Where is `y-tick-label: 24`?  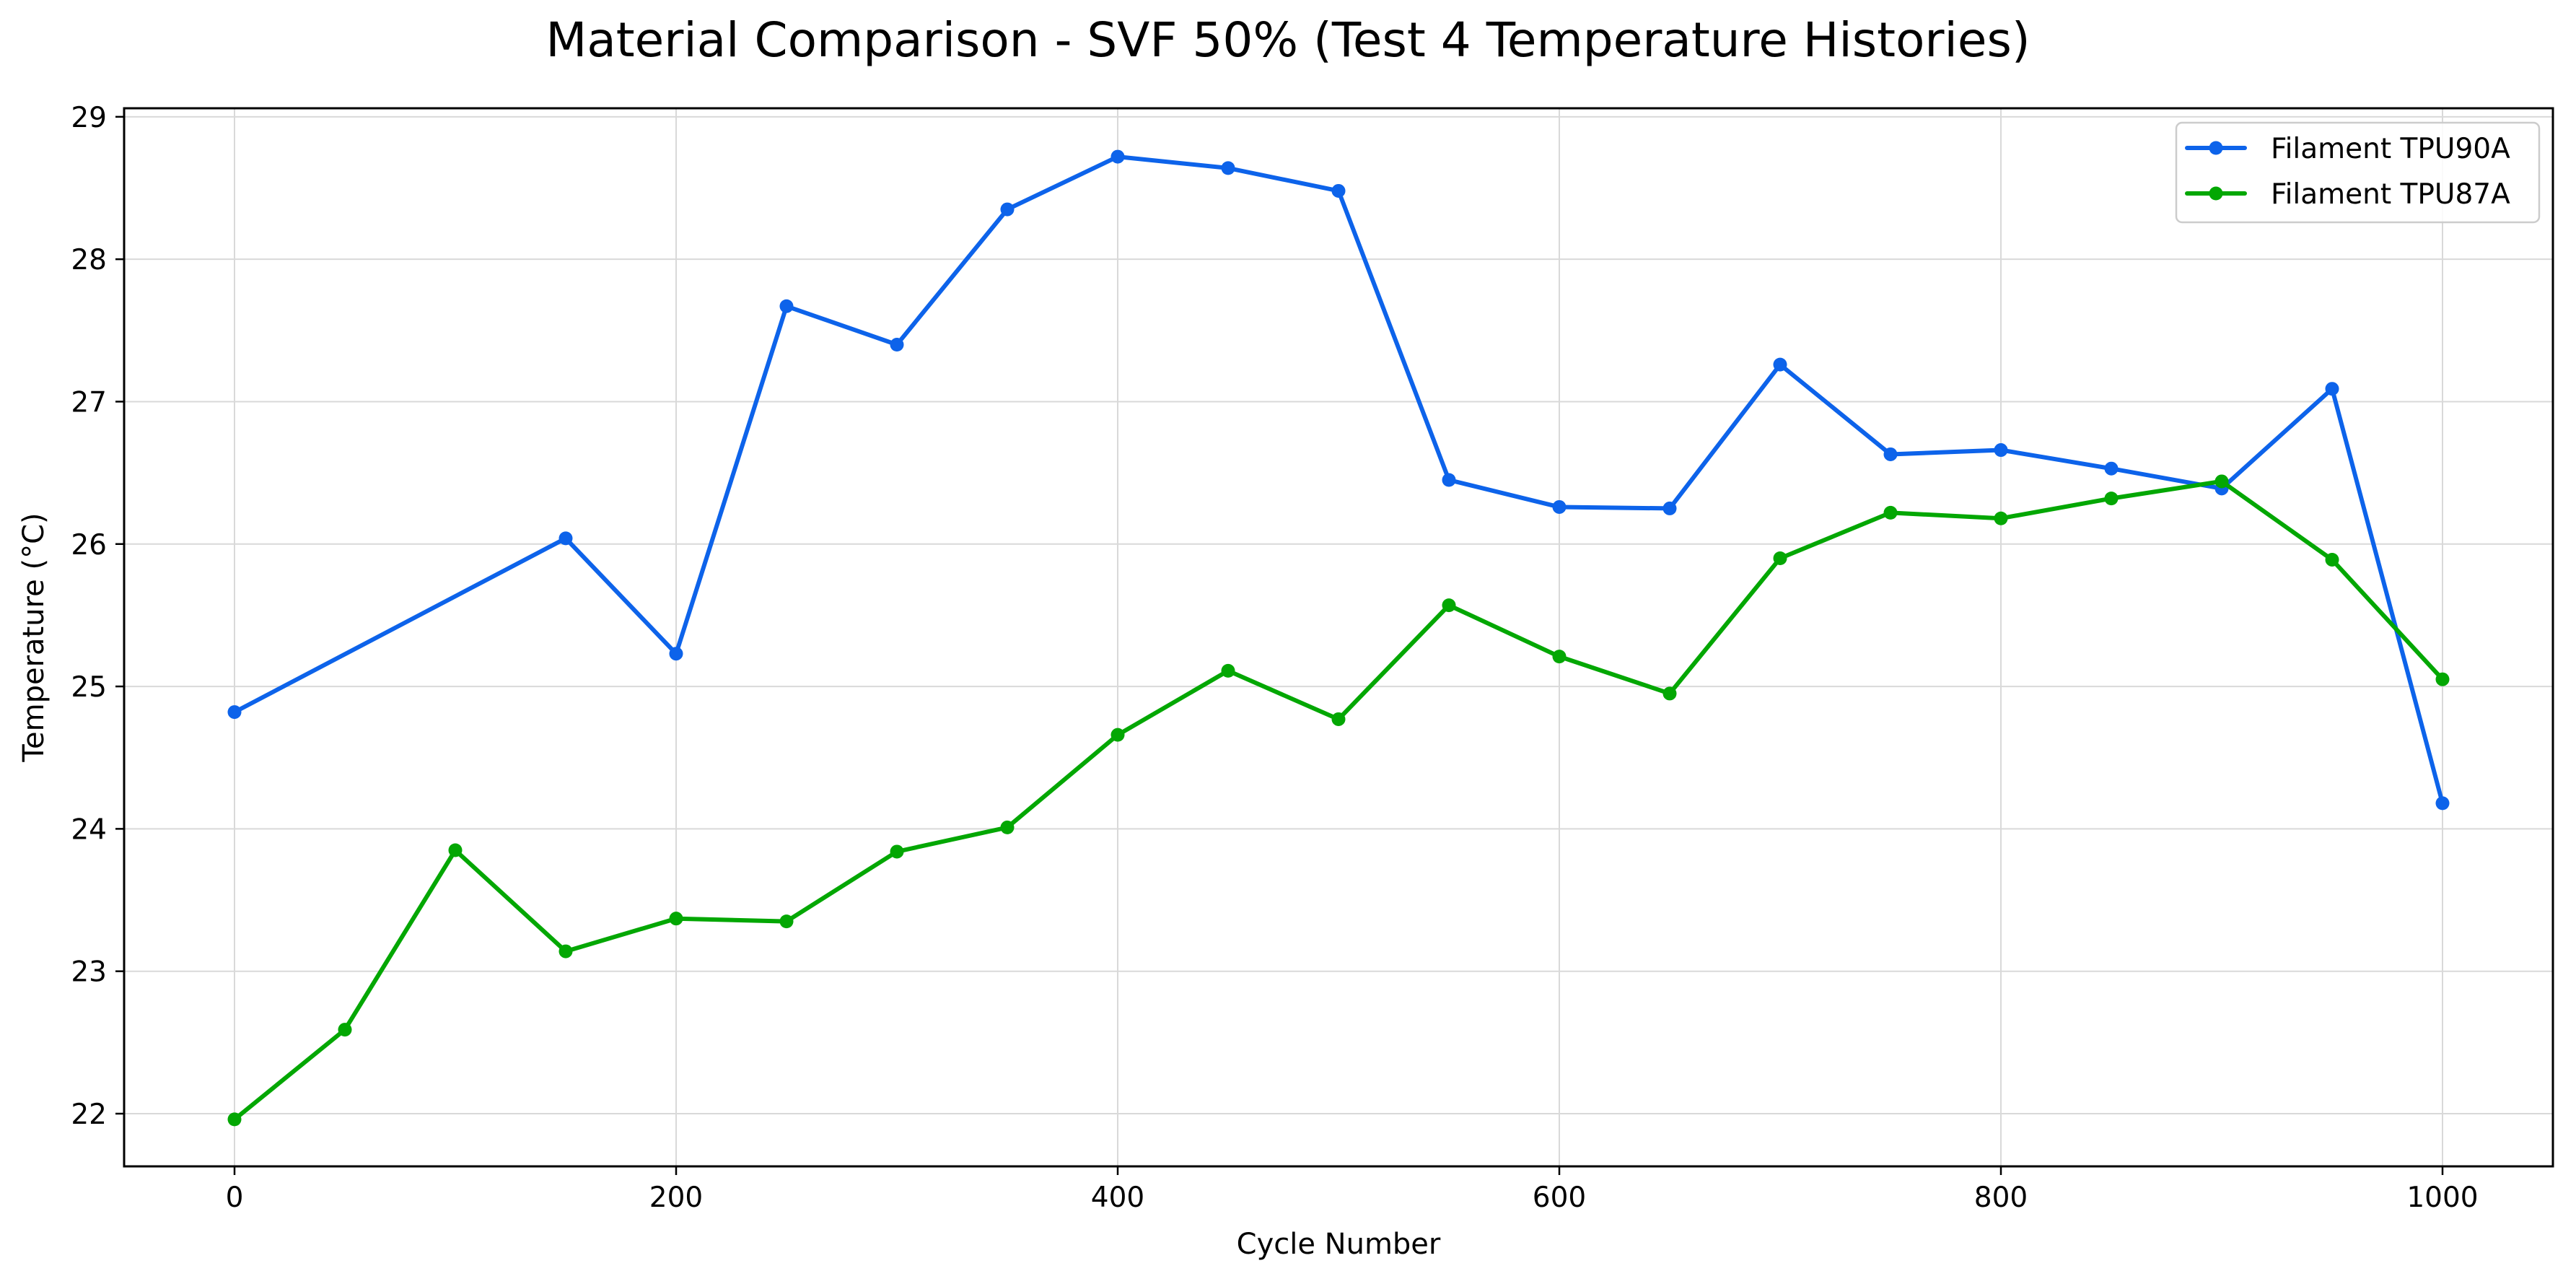
y-tick-label: 24 is located at coordinates (89, 829).